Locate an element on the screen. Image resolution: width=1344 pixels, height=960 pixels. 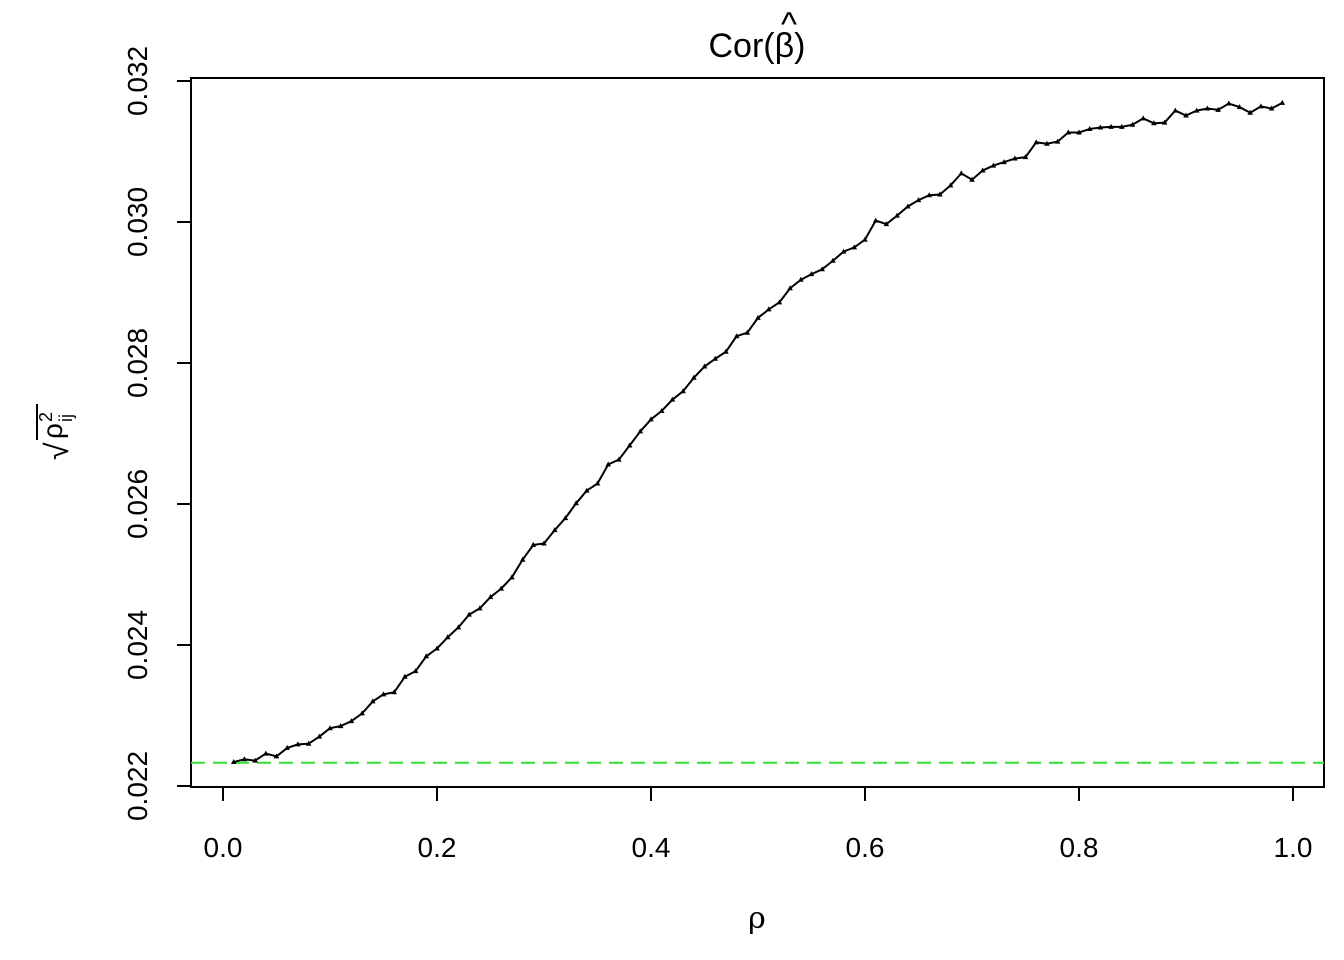
chart-title: Cor(β) is located at coordinates (757, 46).